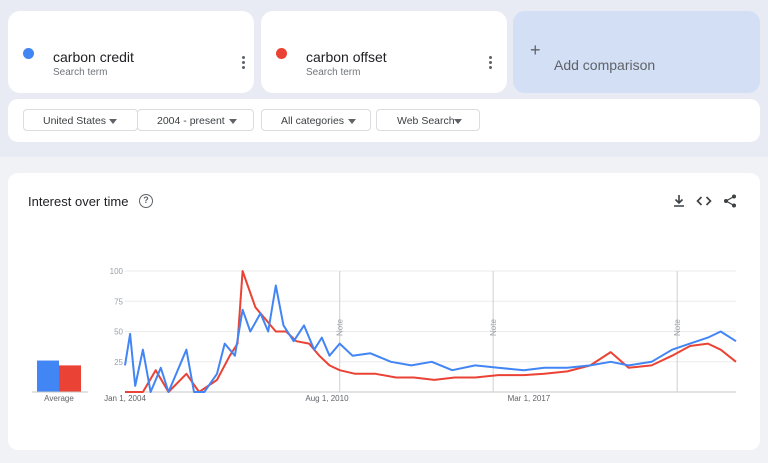 Image resolution: width=768 pixels, height=463 pixels. I want to click on share-icon, so click(730, 201).